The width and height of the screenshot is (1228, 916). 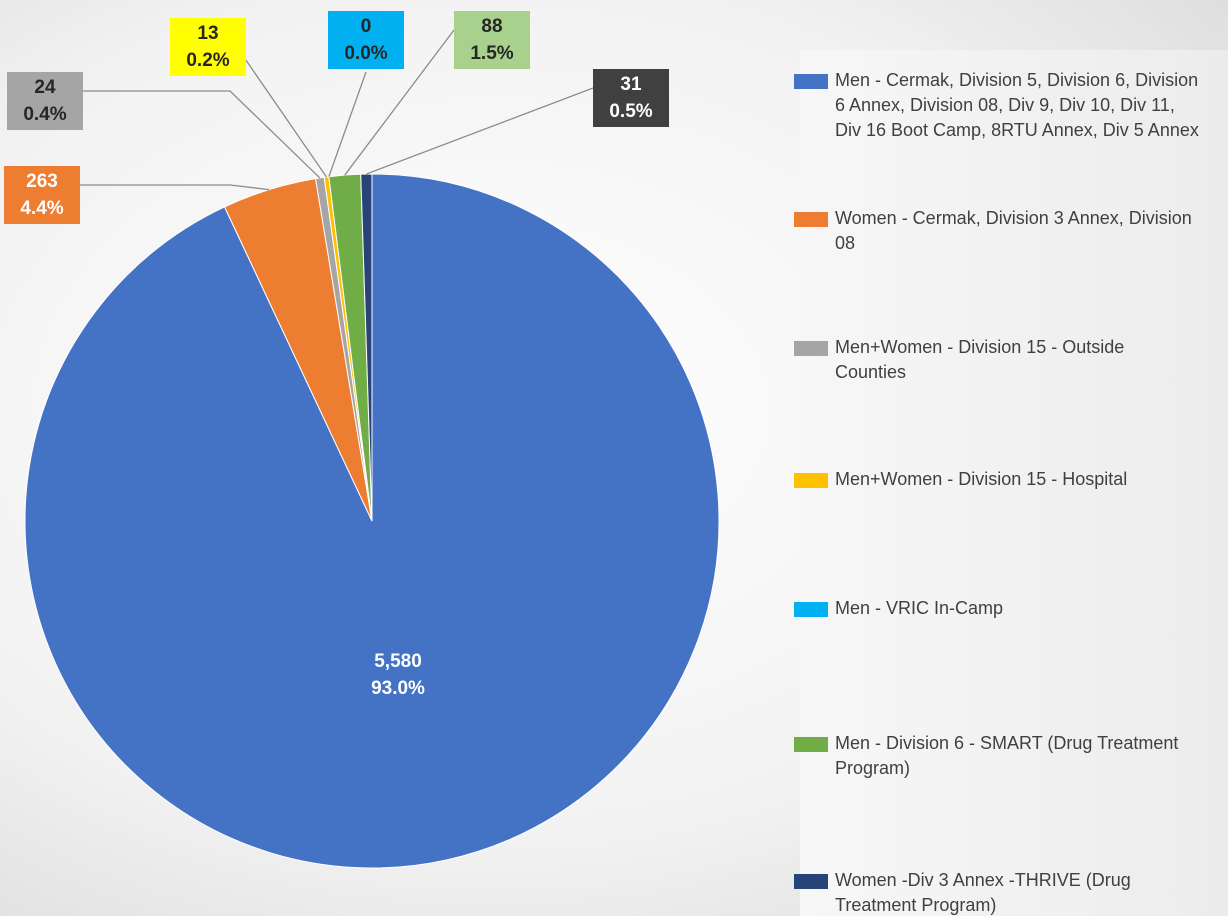 I want to click on data-label-value: 263, so click(x=42, y=181).